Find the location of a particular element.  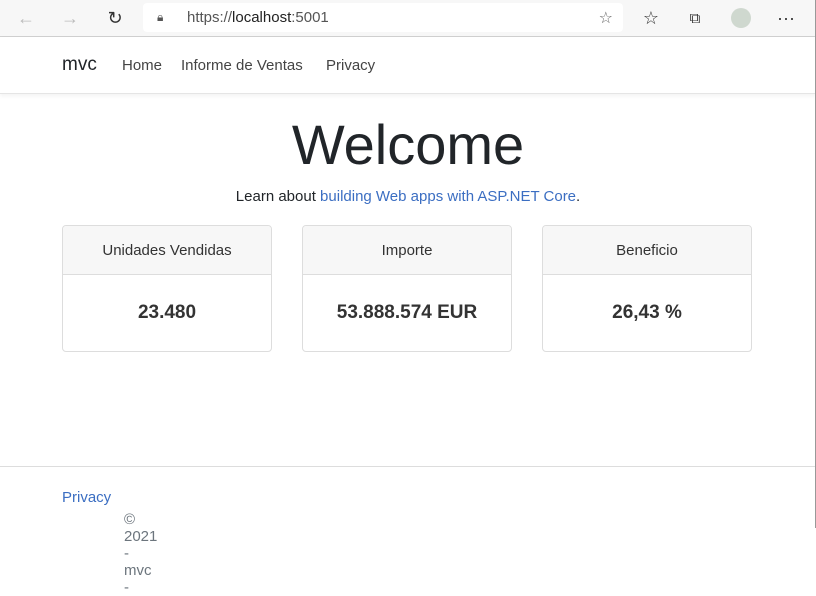

card-header: Unidades Vendidas is located at coordinates (167, 250).